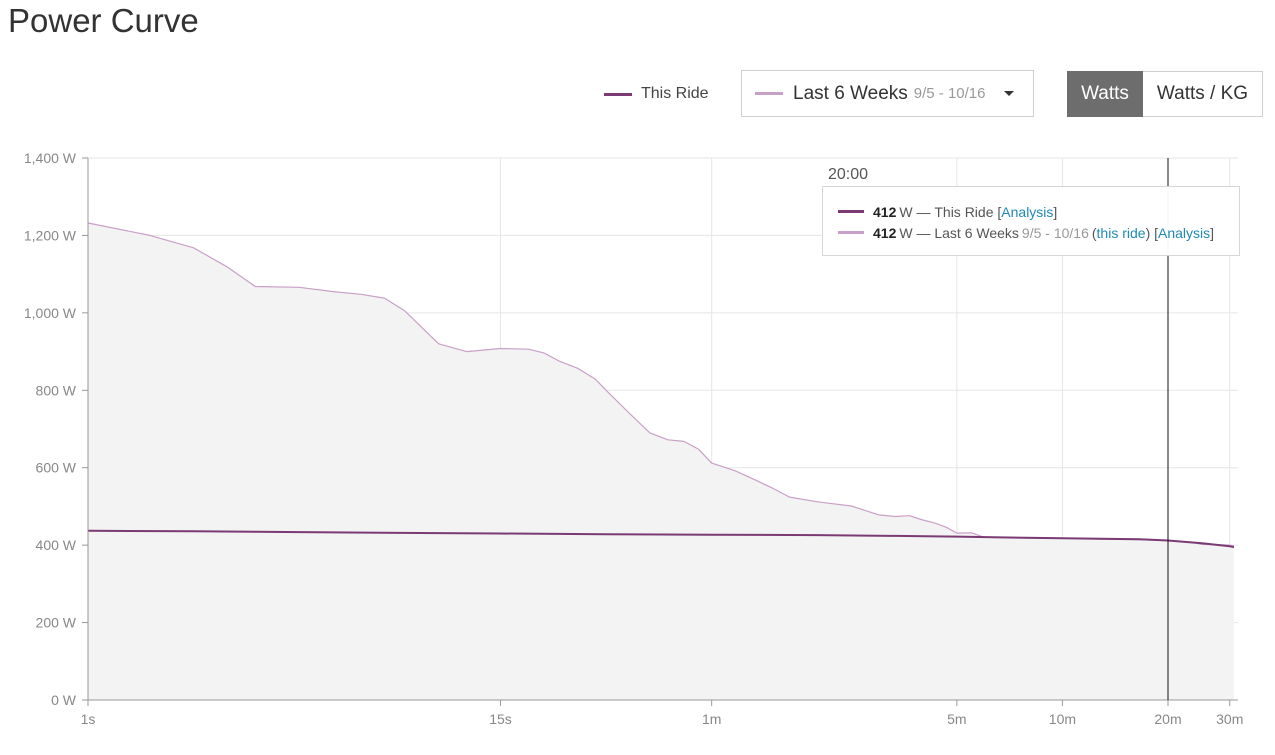  I want to click on y-tick-label: 200 W, so click(56, 623).